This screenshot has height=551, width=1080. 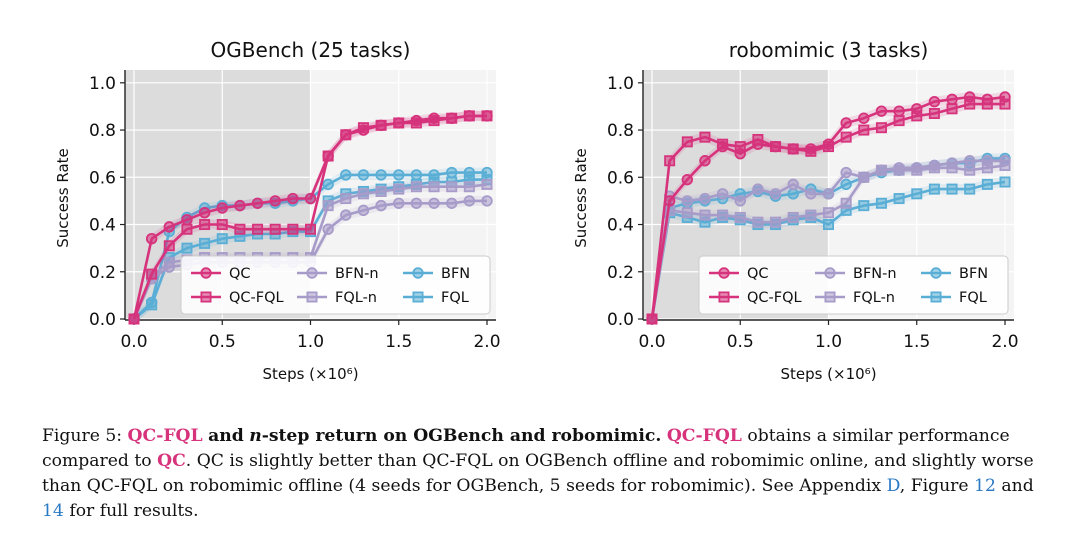 What do you see at coordinates (875, 274) in the screenshot?
I see `legend-label: BFN-n` at bounding box center [875, 274].